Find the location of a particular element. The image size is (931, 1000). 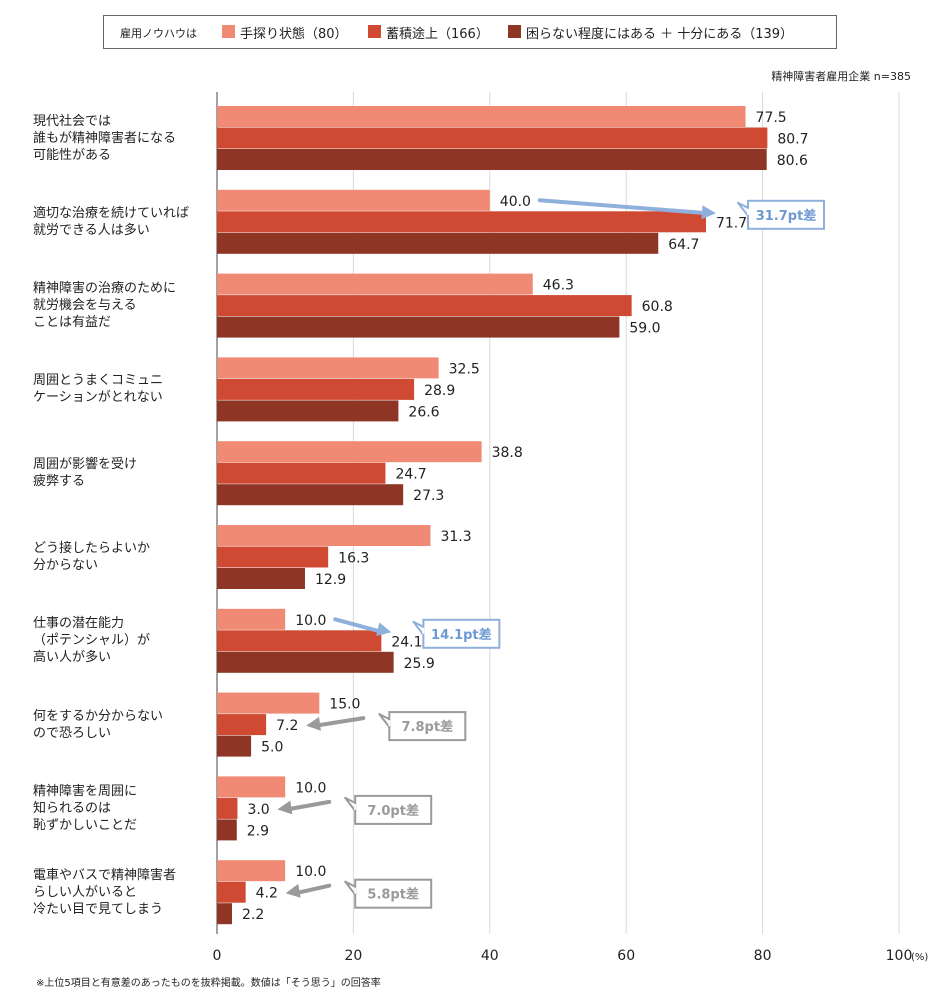

annotation-text-3: 7.0pt差 is located at coordinates (393, 811).